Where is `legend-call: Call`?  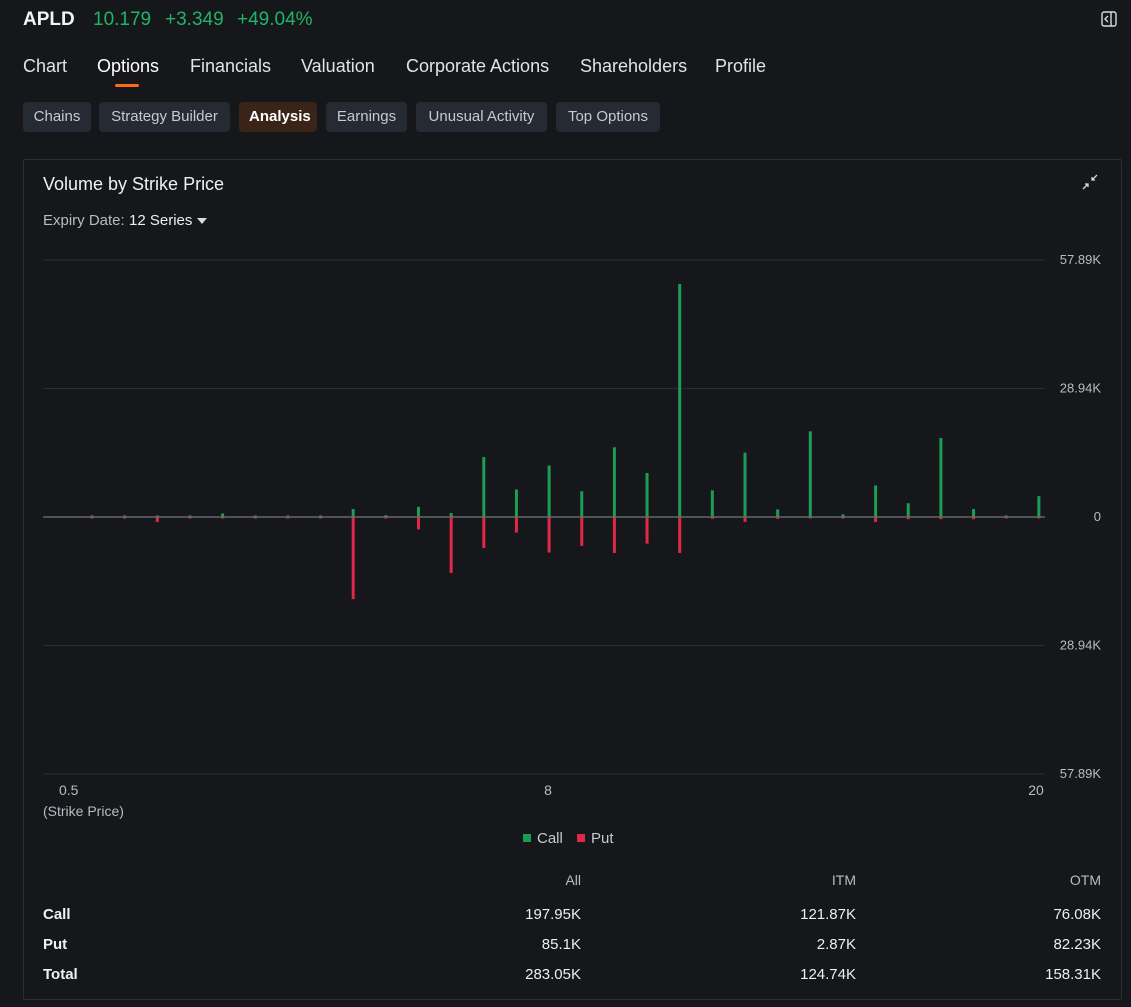
legend-call: Call is located at coordinates (543, 838).